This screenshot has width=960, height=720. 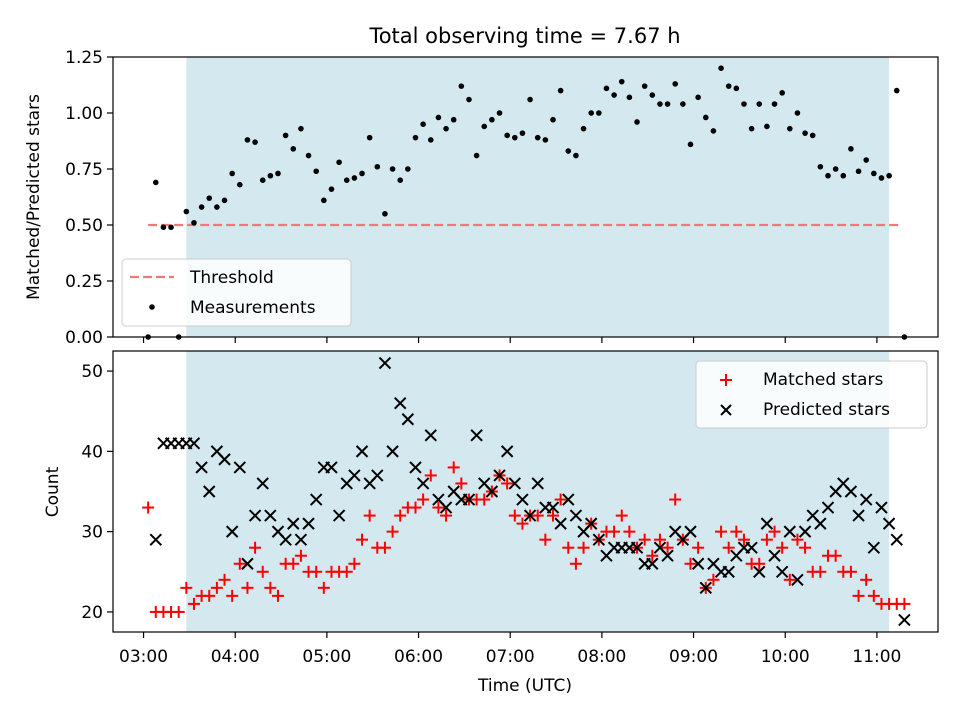 I want to click on bottom-y-tick-label: 20, so click(x=92, y=613).